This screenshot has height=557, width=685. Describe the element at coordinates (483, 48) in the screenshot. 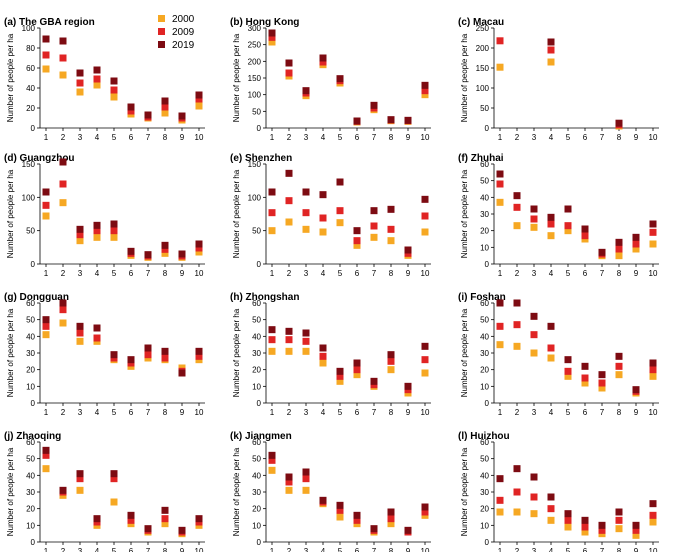

I see `y-tick-label: 200` at that location.